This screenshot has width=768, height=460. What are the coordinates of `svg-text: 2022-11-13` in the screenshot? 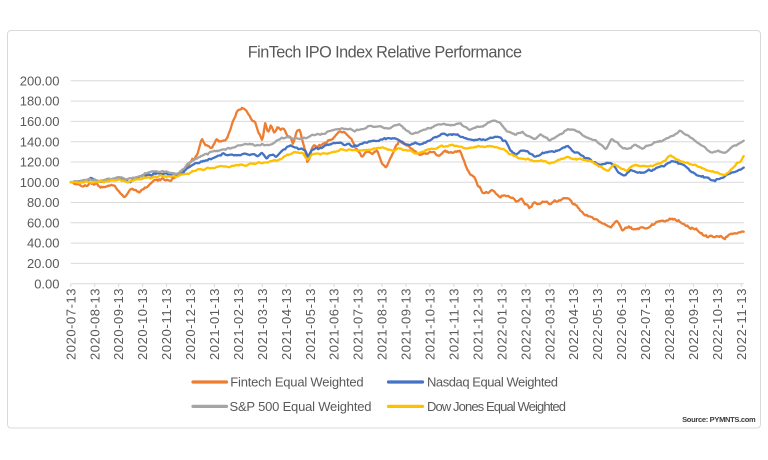 It's located at (741, 325).